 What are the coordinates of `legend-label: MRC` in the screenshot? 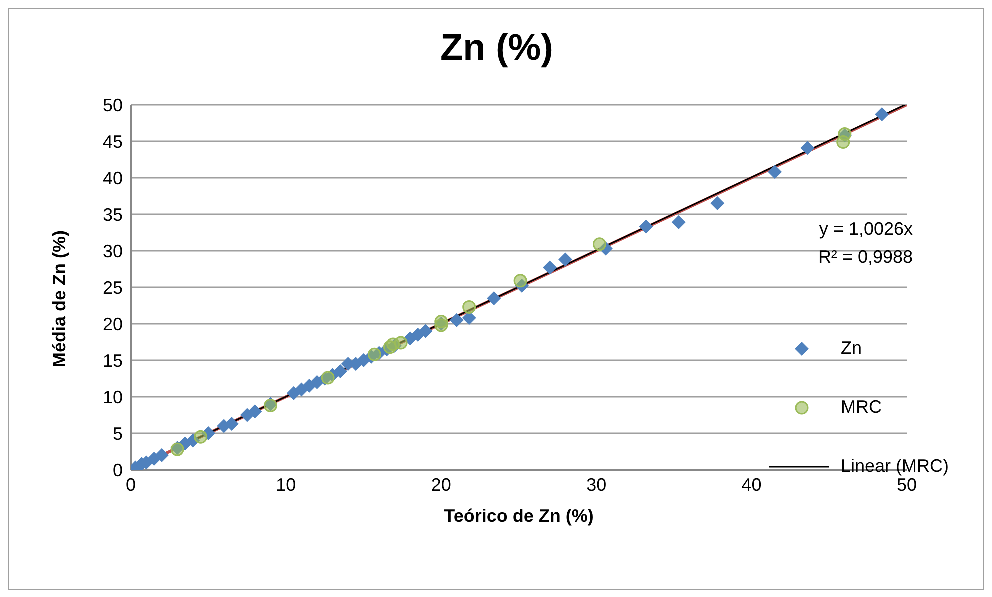 It's located at (861, 407).